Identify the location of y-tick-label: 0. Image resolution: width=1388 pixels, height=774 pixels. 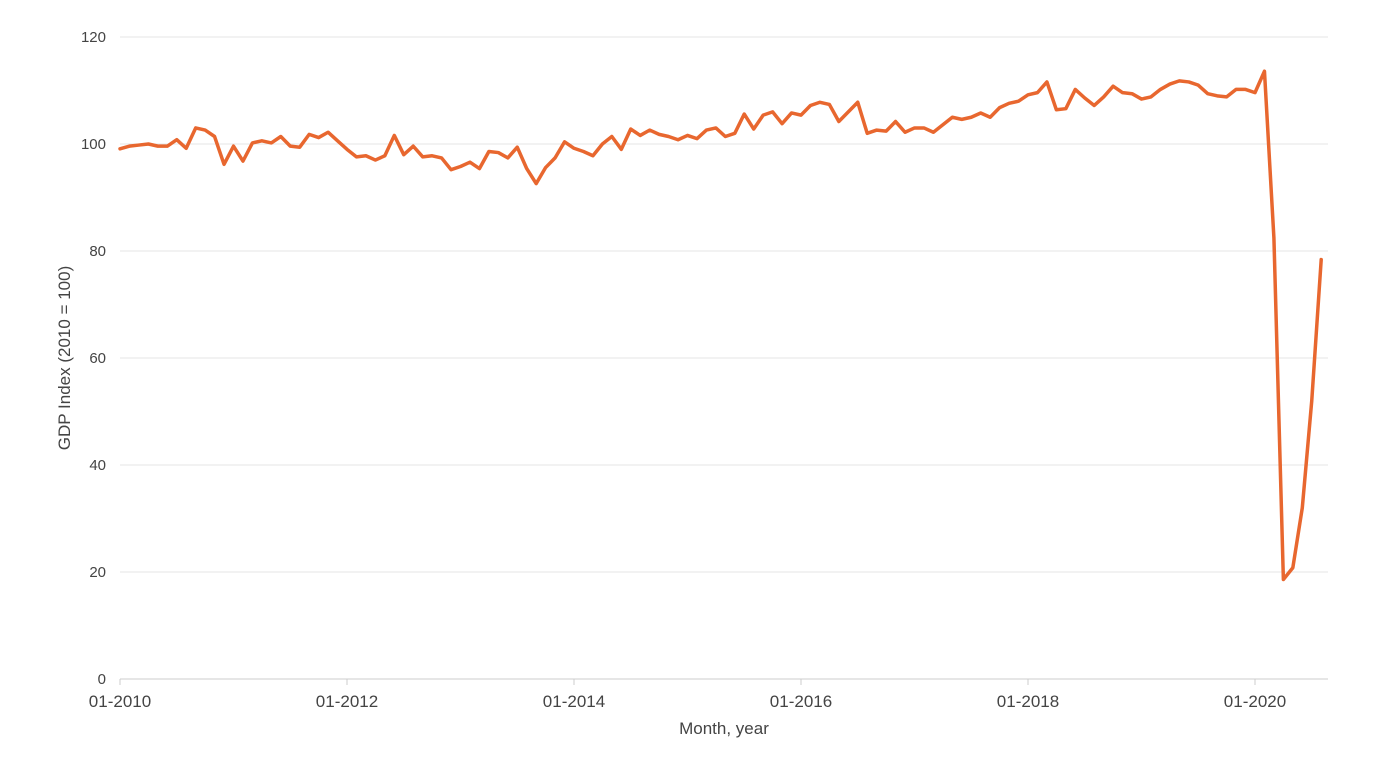
(102, 679).